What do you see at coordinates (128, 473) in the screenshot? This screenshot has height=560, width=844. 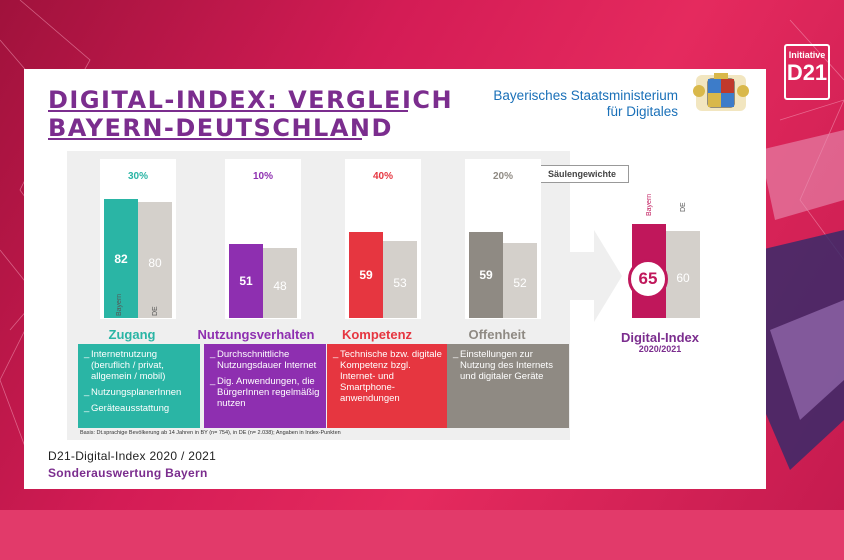 I see `footer-subtitle: Sonderauswertung Bayern` at bounding box center [128, 473].